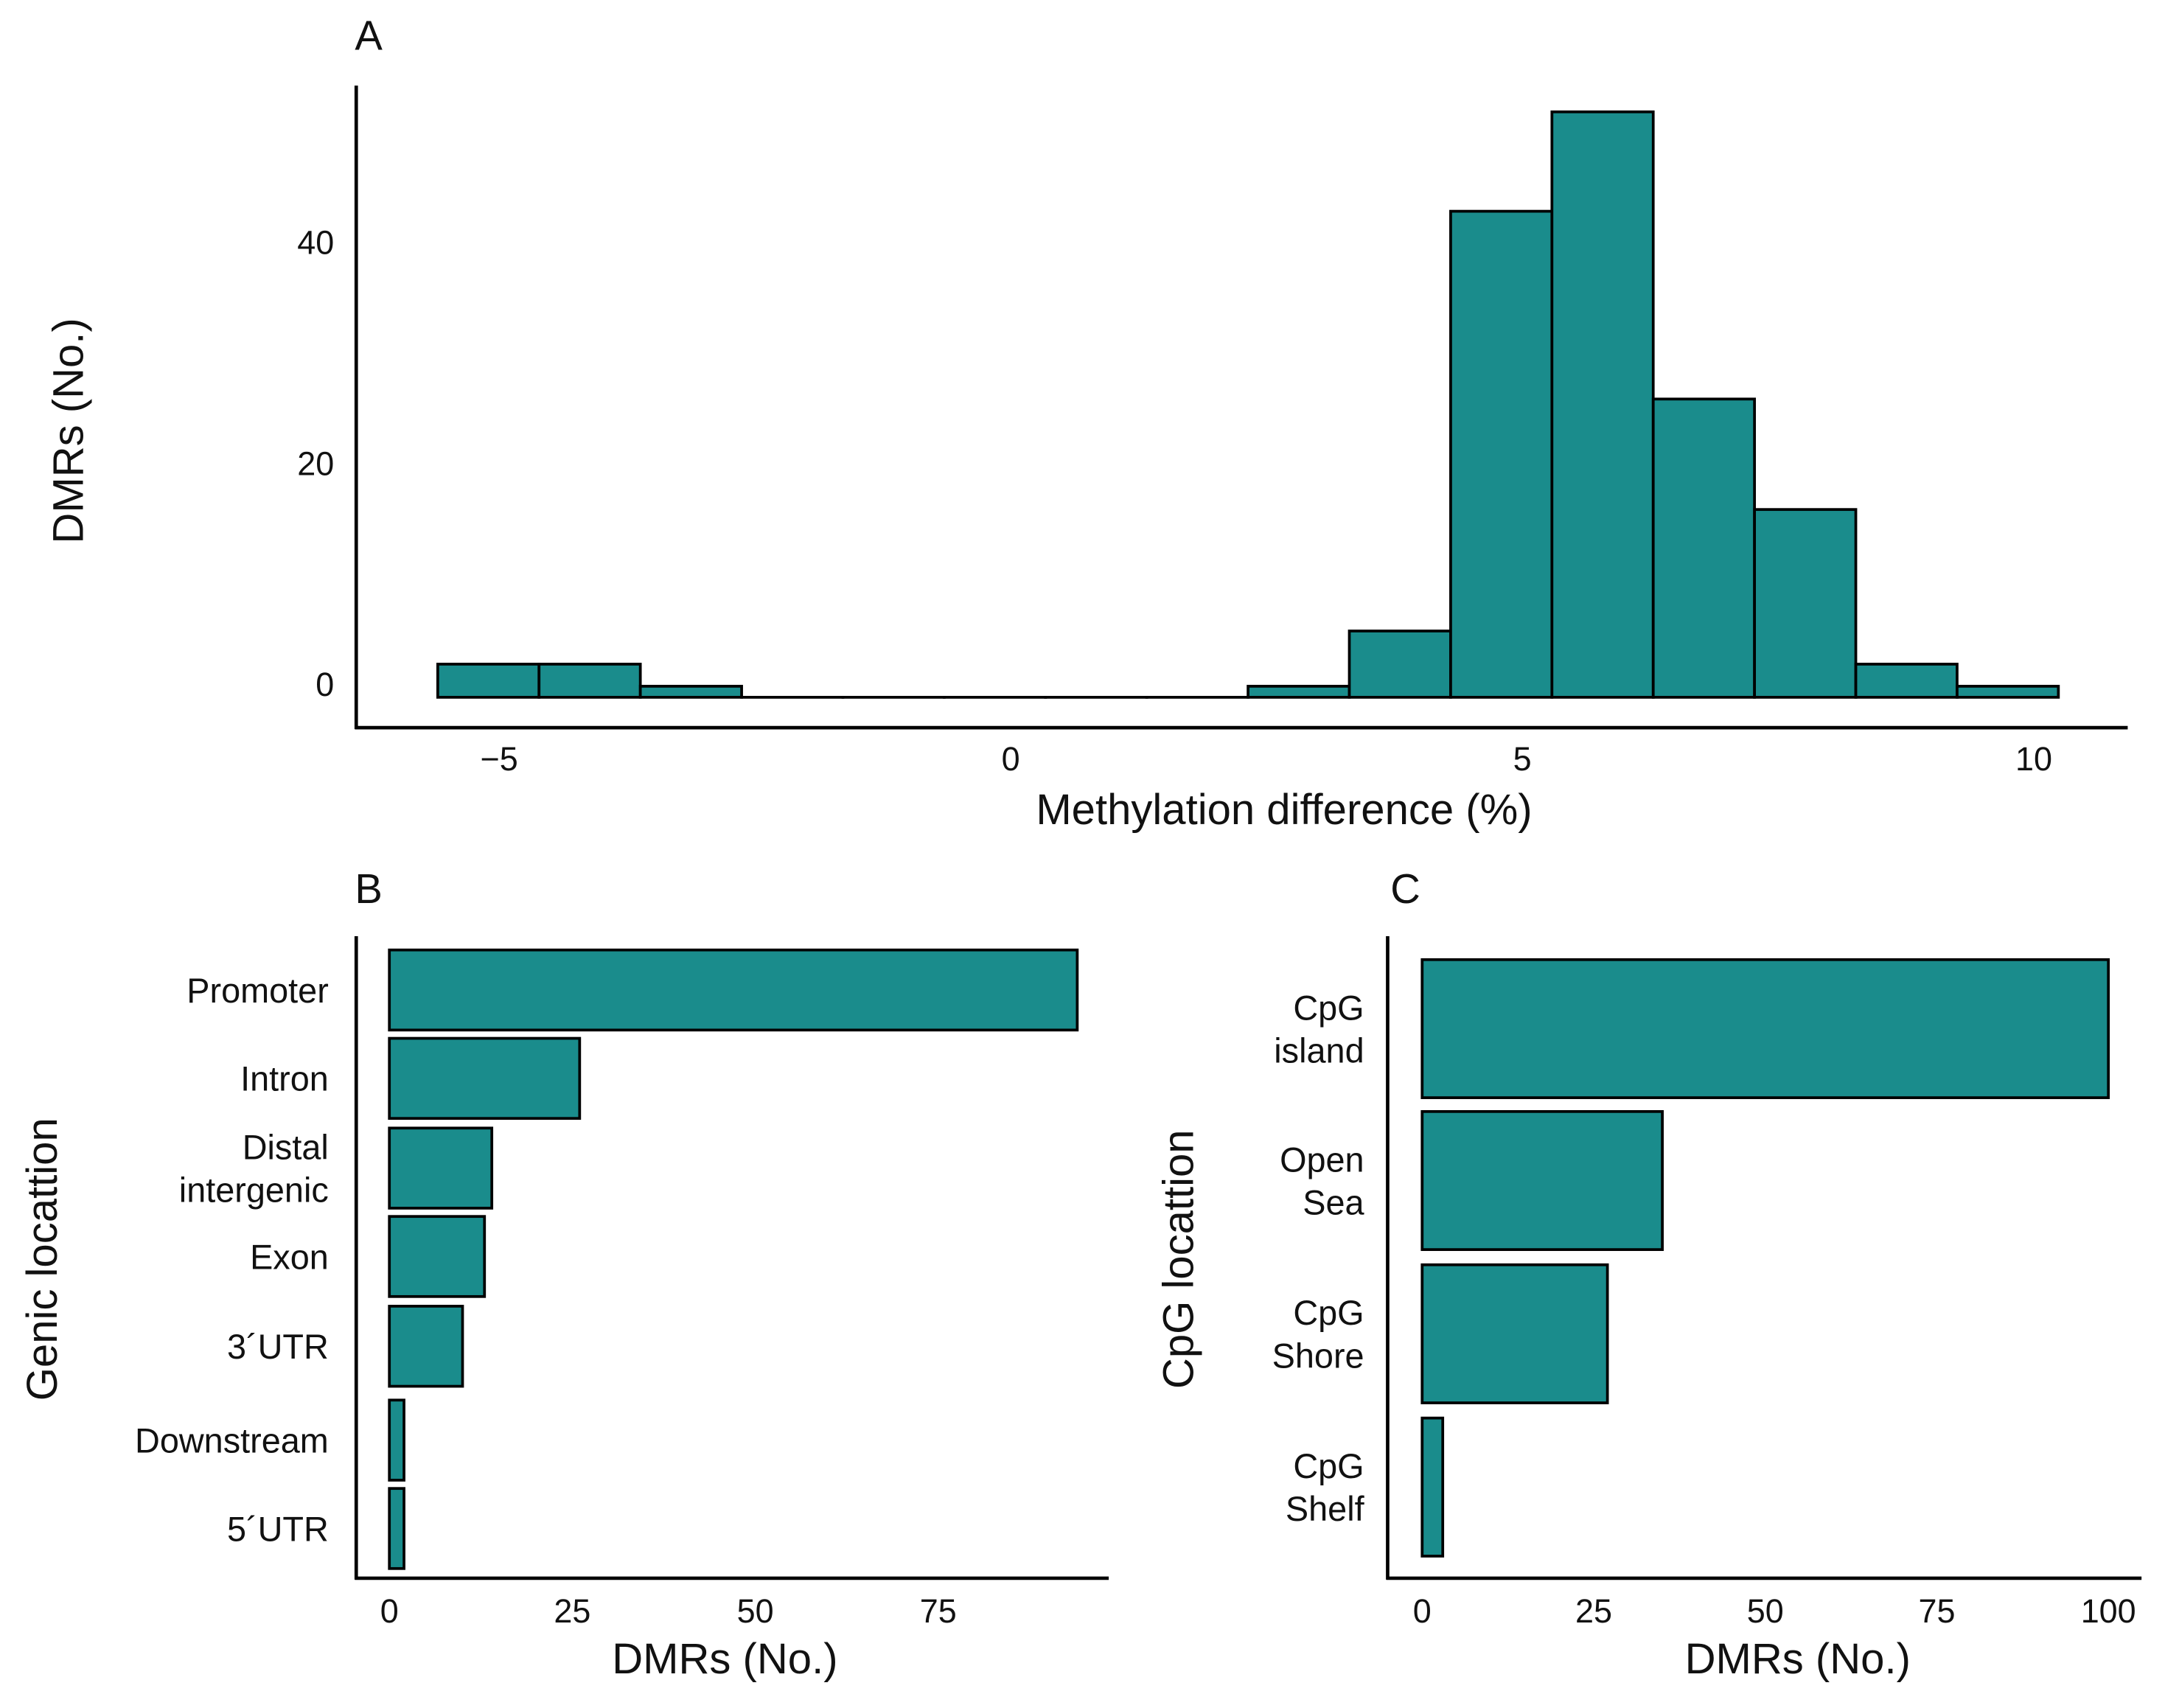 This screenshot has height=1708, width=2165. I want to click on panel-a-x-tick-label: −5, so click(498, 759).